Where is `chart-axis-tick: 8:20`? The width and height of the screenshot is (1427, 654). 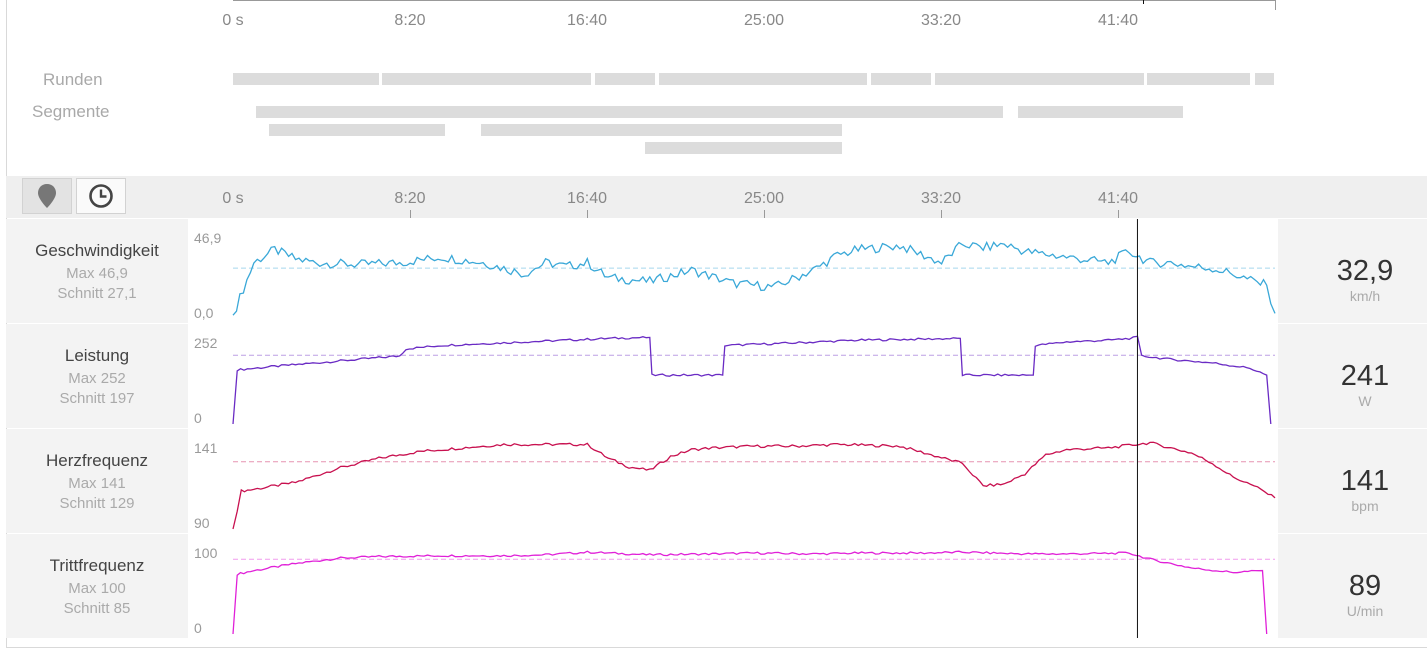
chart-axis-tick: 8:20 is located at coordinates (410, 198).